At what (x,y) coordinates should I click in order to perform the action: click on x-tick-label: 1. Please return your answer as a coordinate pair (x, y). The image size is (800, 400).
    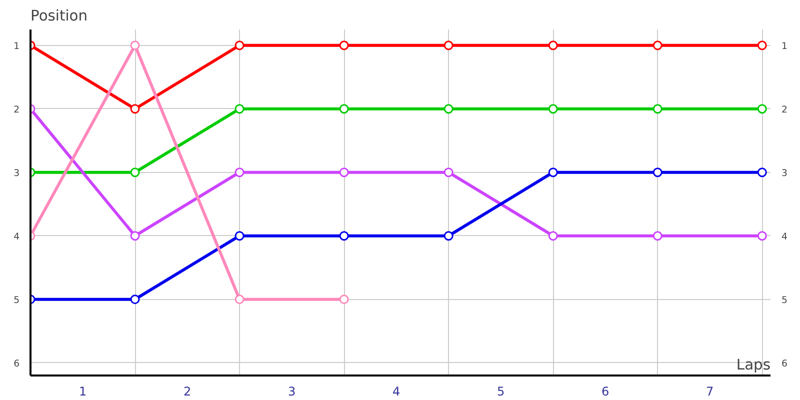
    Looking at the image, I should click on (82, 391).